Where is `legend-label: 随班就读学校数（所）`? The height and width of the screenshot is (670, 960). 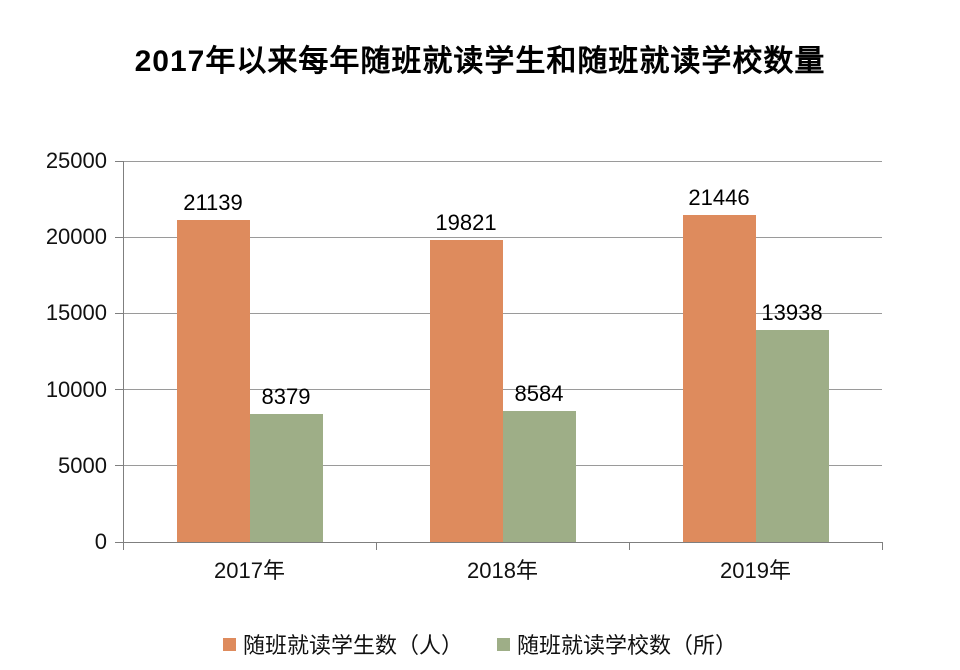 legend-label: 随班就读学校数（所） is located at coordinates (627, 645).